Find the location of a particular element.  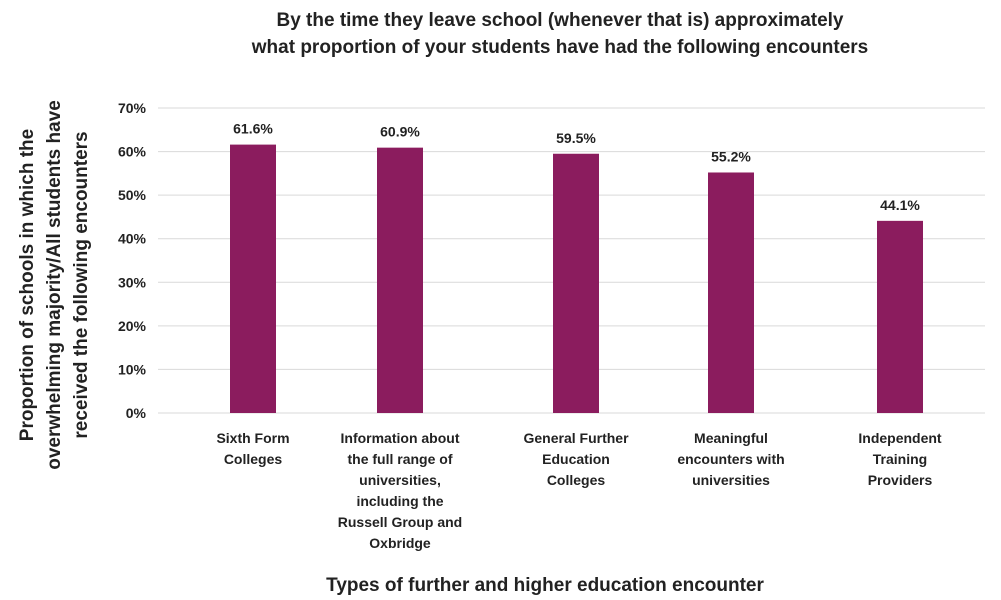

x-category-label: Independent Training Providers is located at coordinates (900, 459).